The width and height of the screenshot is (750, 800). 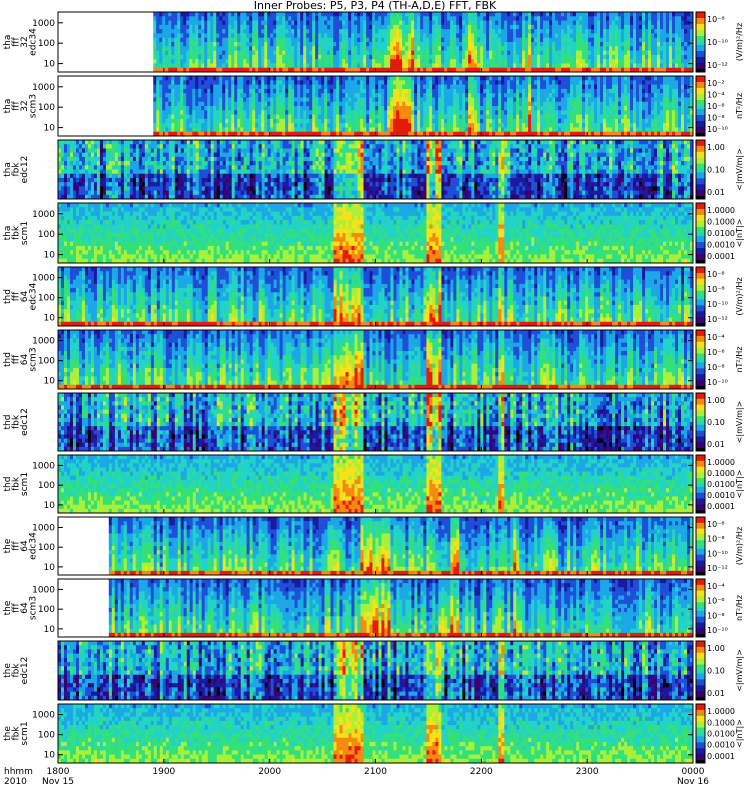 I want to click on colorbar-segment, so click(x=700, y=29).